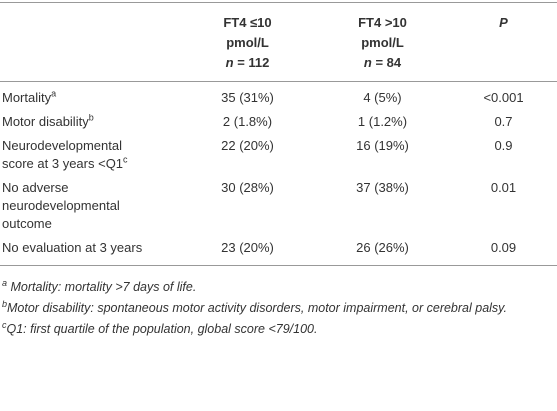 The height and width of the screenshot is (411, 557). Describe the element at coordinates (247, 121) in the screenshot. I see `value-cell: 2 (1.8%)` at that location.